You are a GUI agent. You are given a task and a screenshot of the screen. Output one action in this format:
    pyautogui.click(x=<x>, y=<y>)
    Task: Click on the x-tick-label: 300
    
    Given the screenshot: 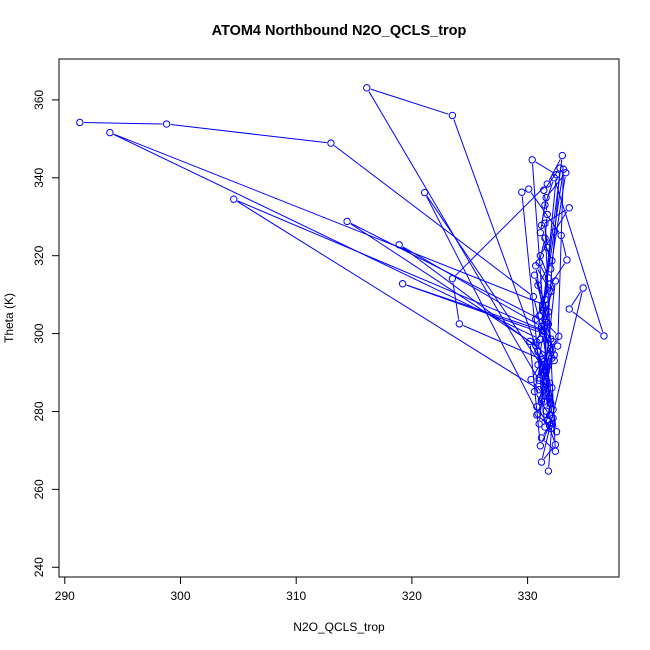 What is the action you would take?
    pyautogui.click(x=180, y=596)
    